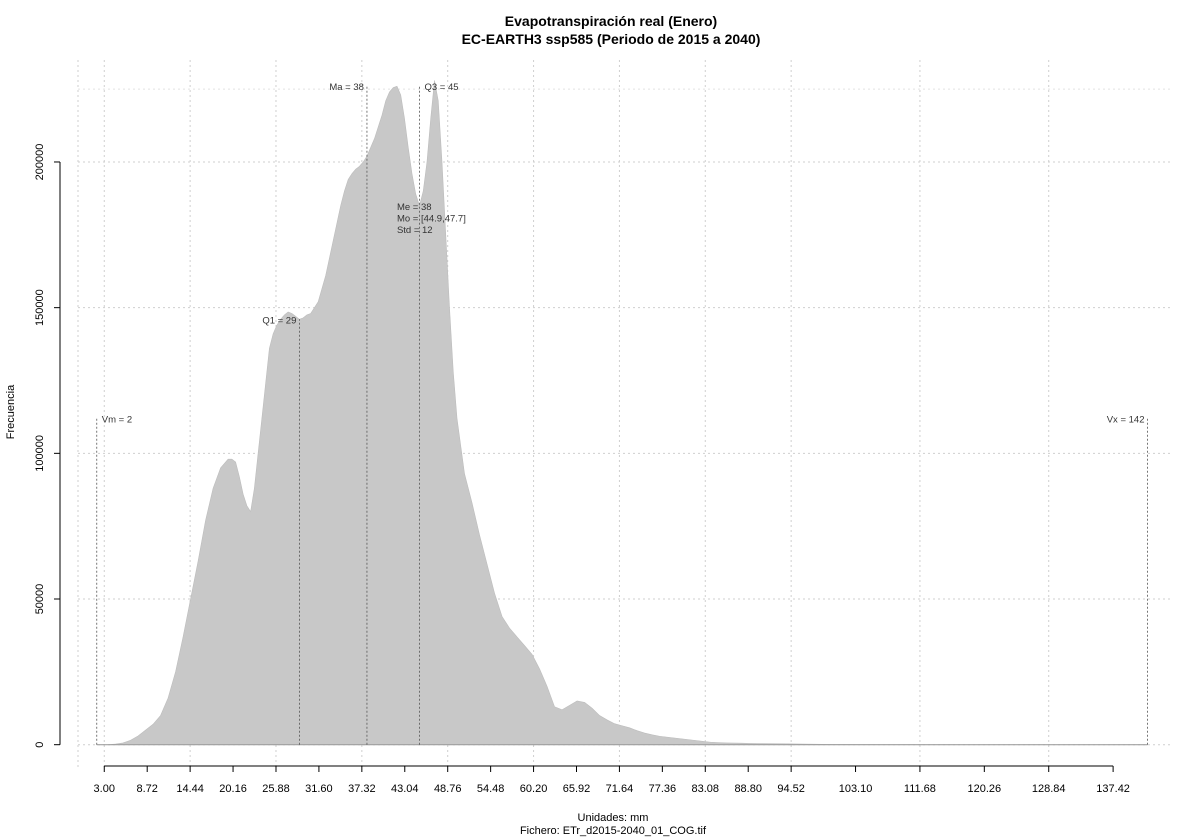 The image size is (1200, 840). I want to click on y-axis: 0 50000 100000 150000 200000, so click(47, 446).